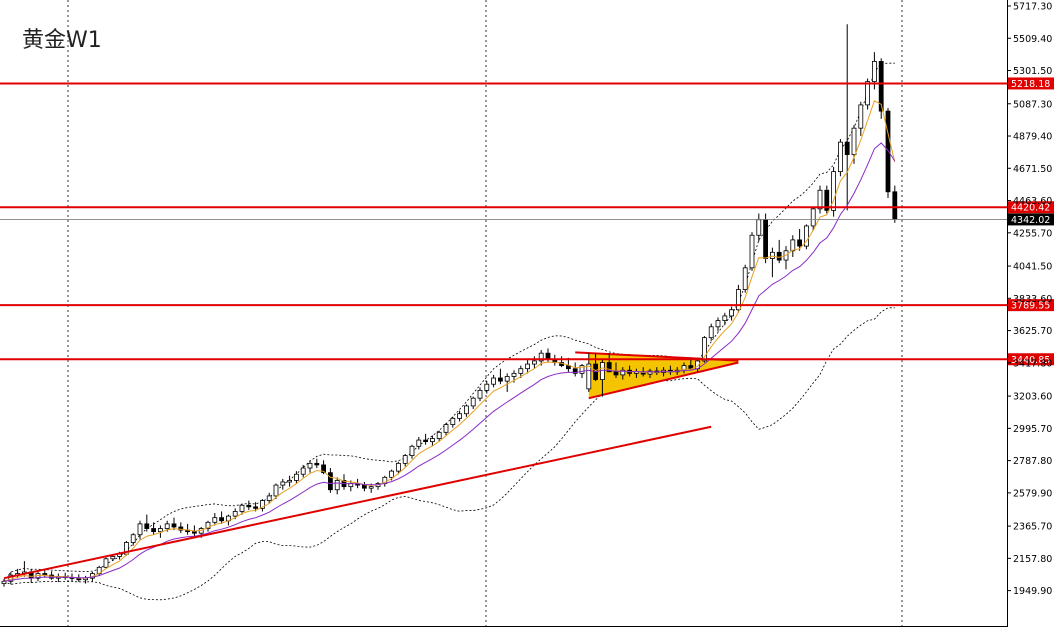 The height and width of the screenshot is (627, 1055). What do you see at coordinates (1032, 71) in the screenshot?
I see `price-tick-label-2: 5301.50` at bounding box center [1032, 71].